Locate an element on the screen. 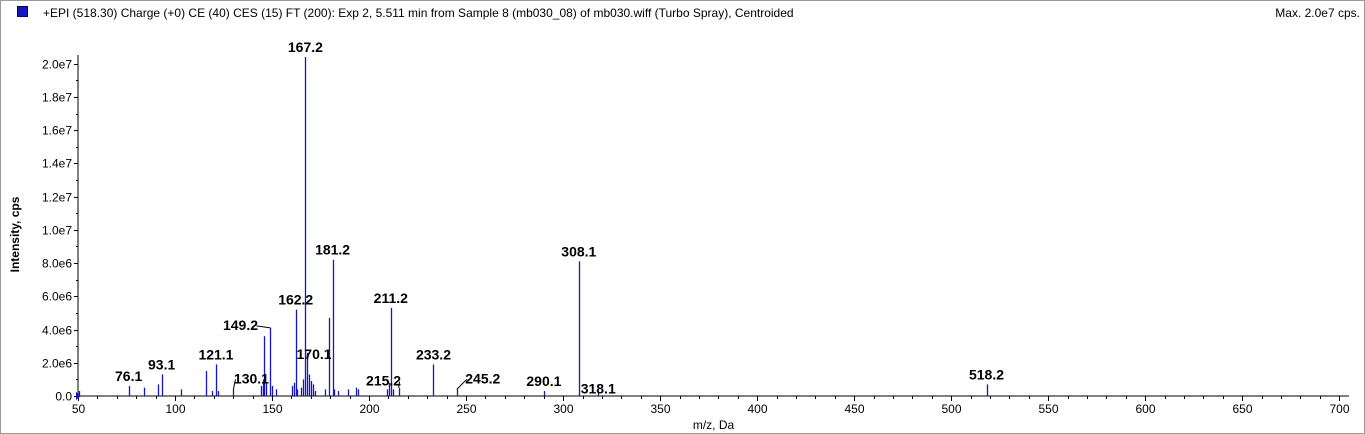 This screenshot has width=1365, height=434. y-tick-label: 2.0e7 is located at coordinates (57, 65).